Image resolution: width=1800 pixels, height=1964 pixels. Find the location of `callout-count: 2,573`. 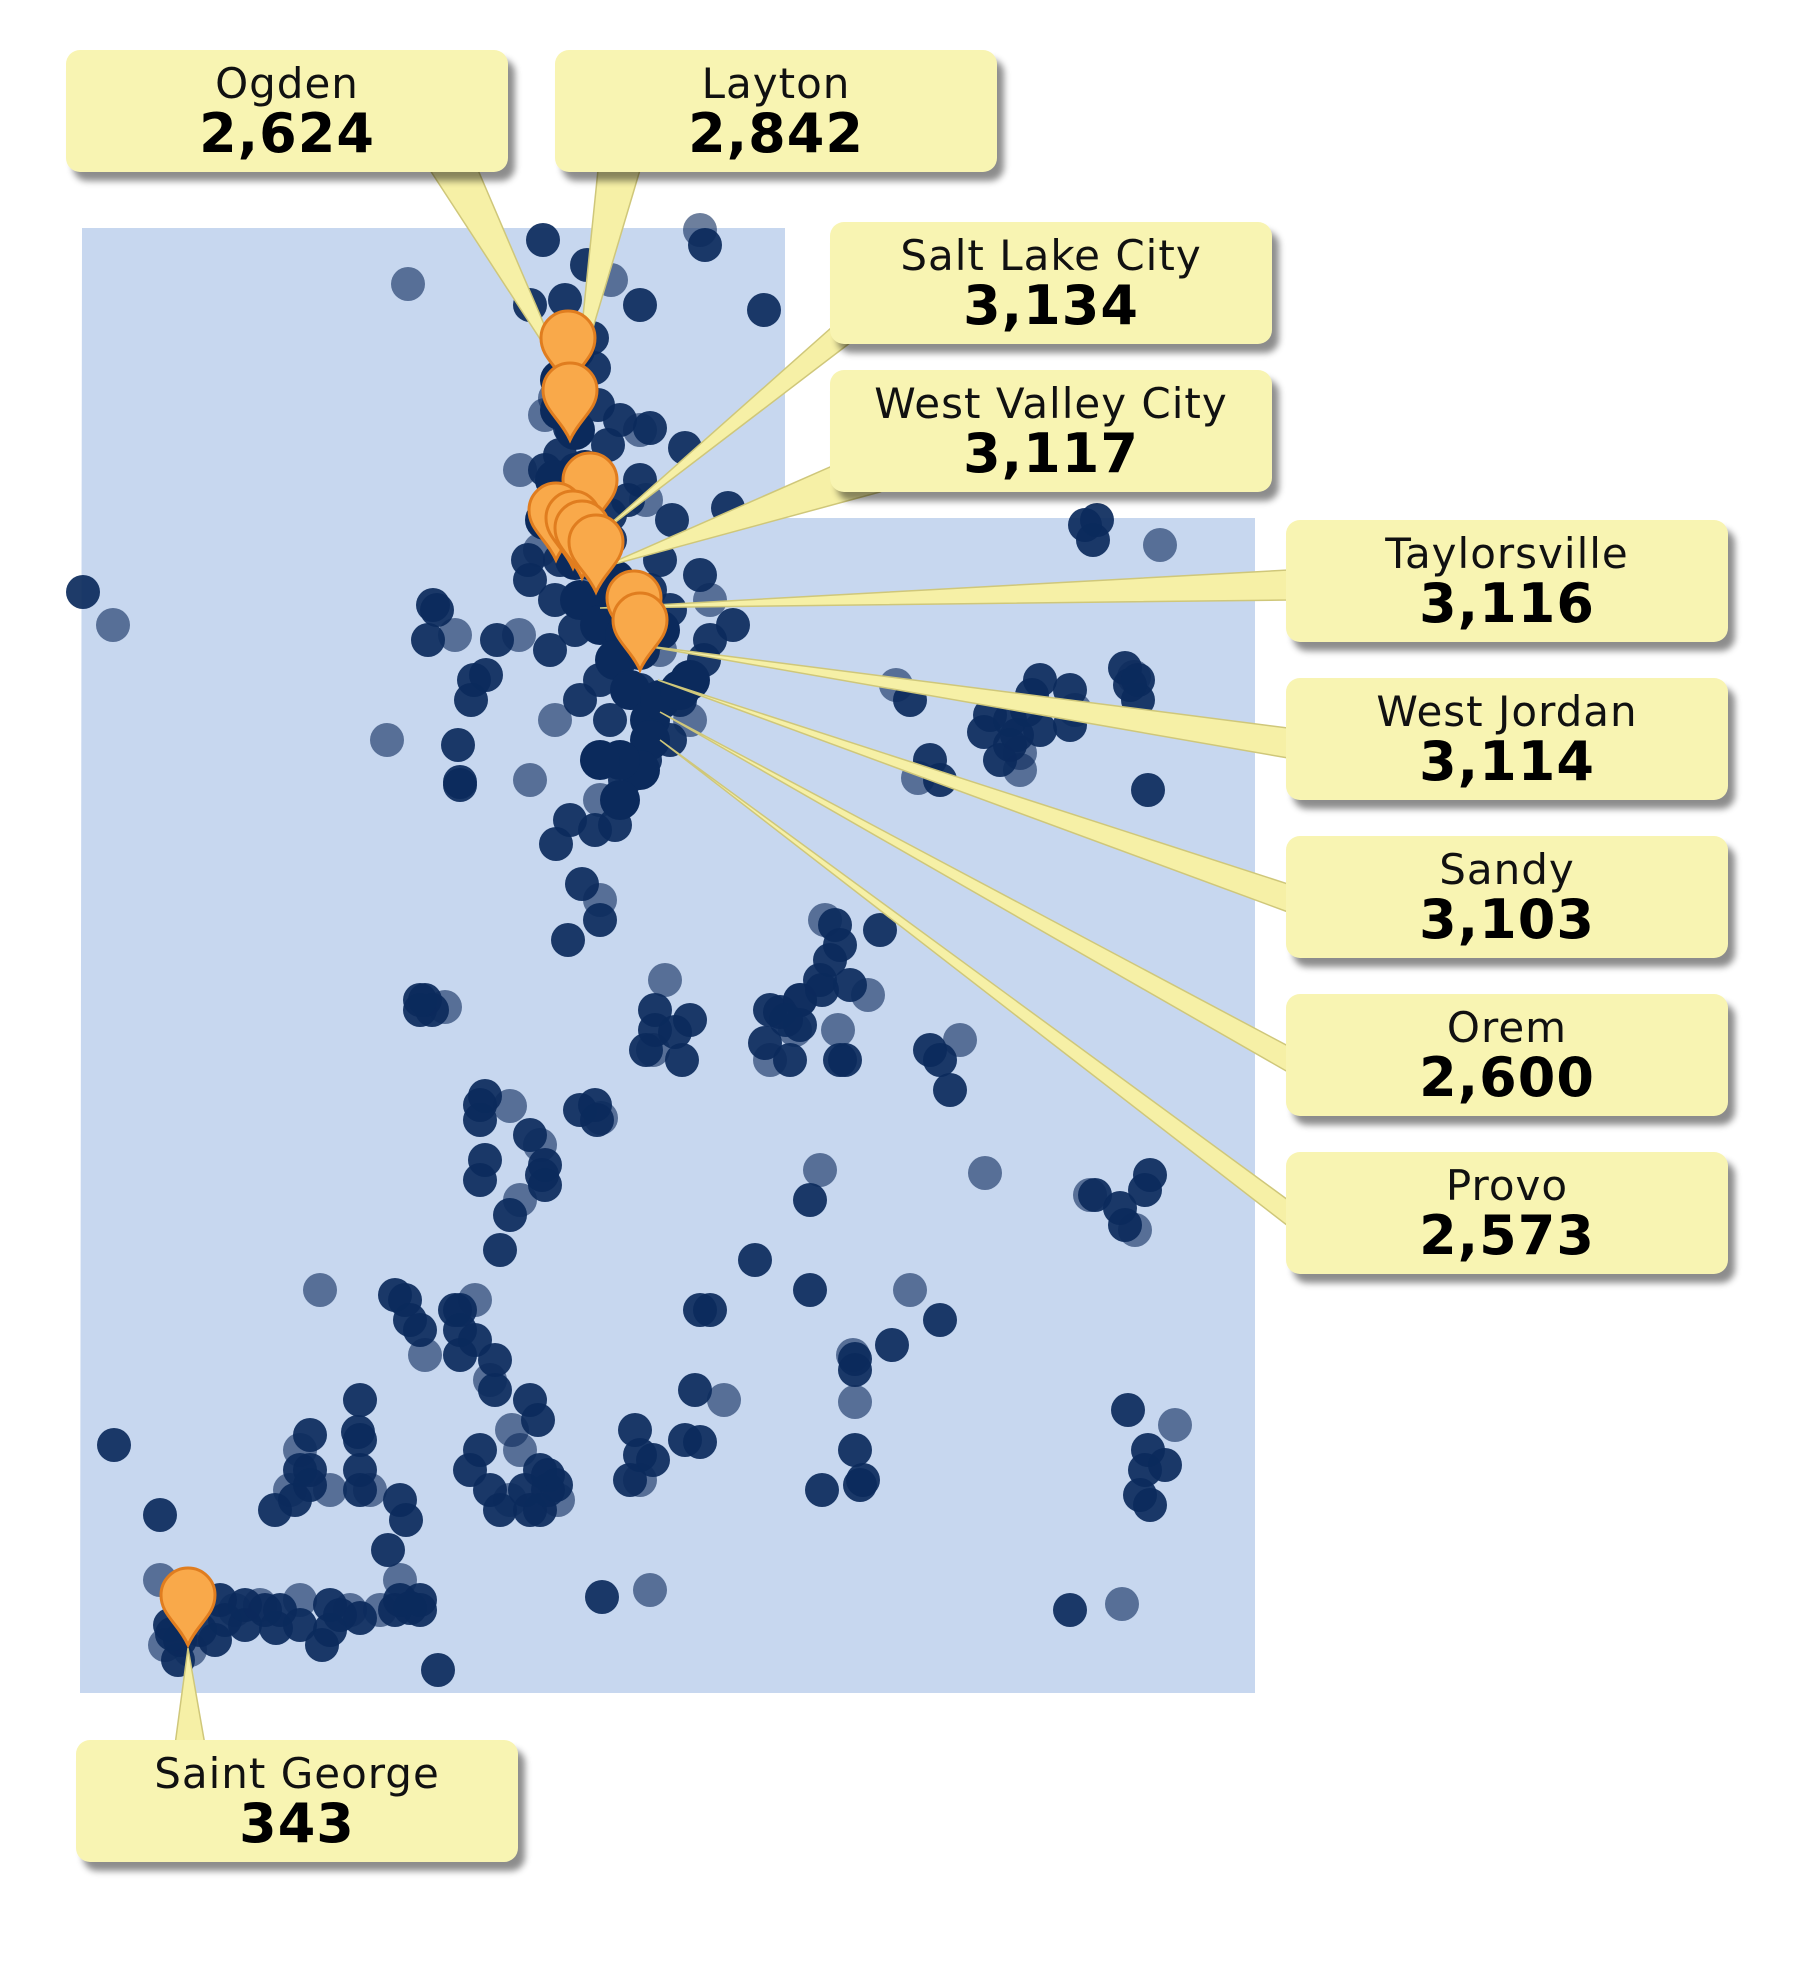

callout-count: 2,573 is located at coordinates (1507, 1236).